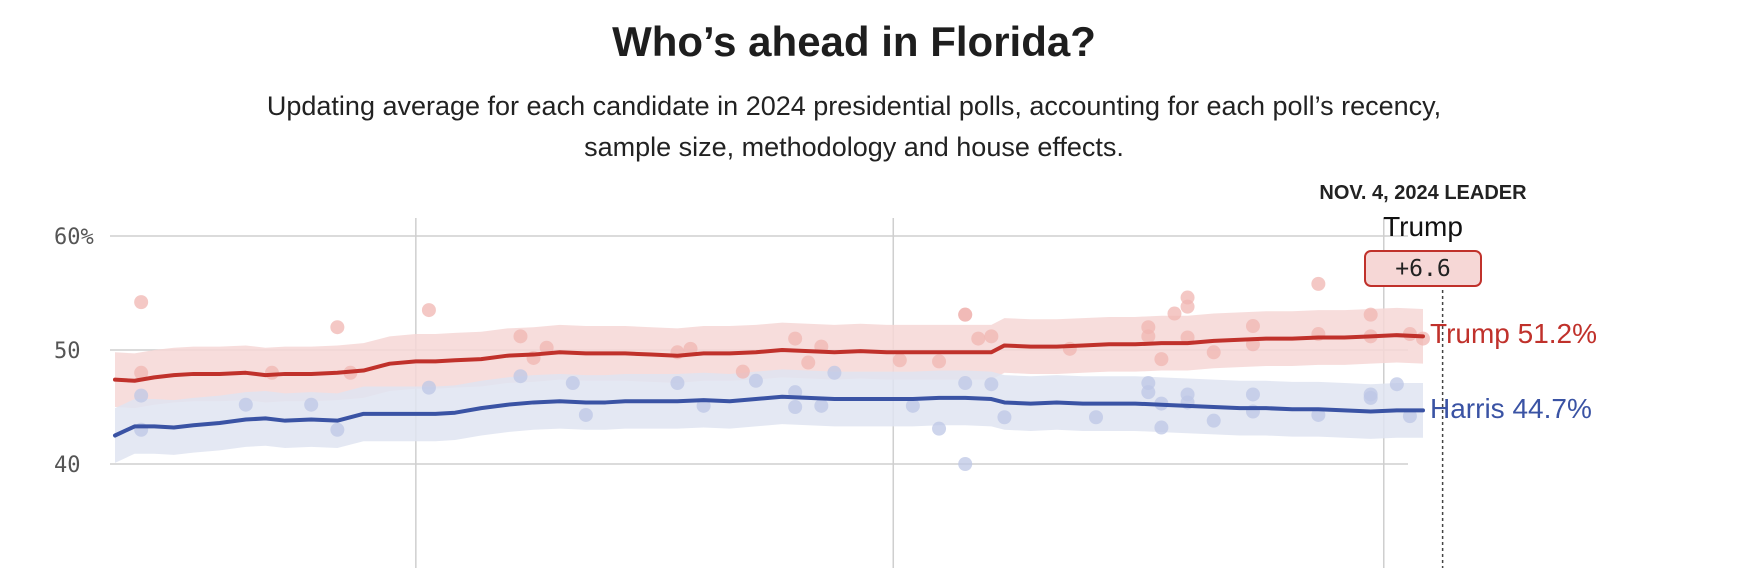 The height and width of the screenshot is (568, 1738). Describe the element at coordinates (74, 237) in the screenshot. I see `y-tick-label: 60%` at that location.